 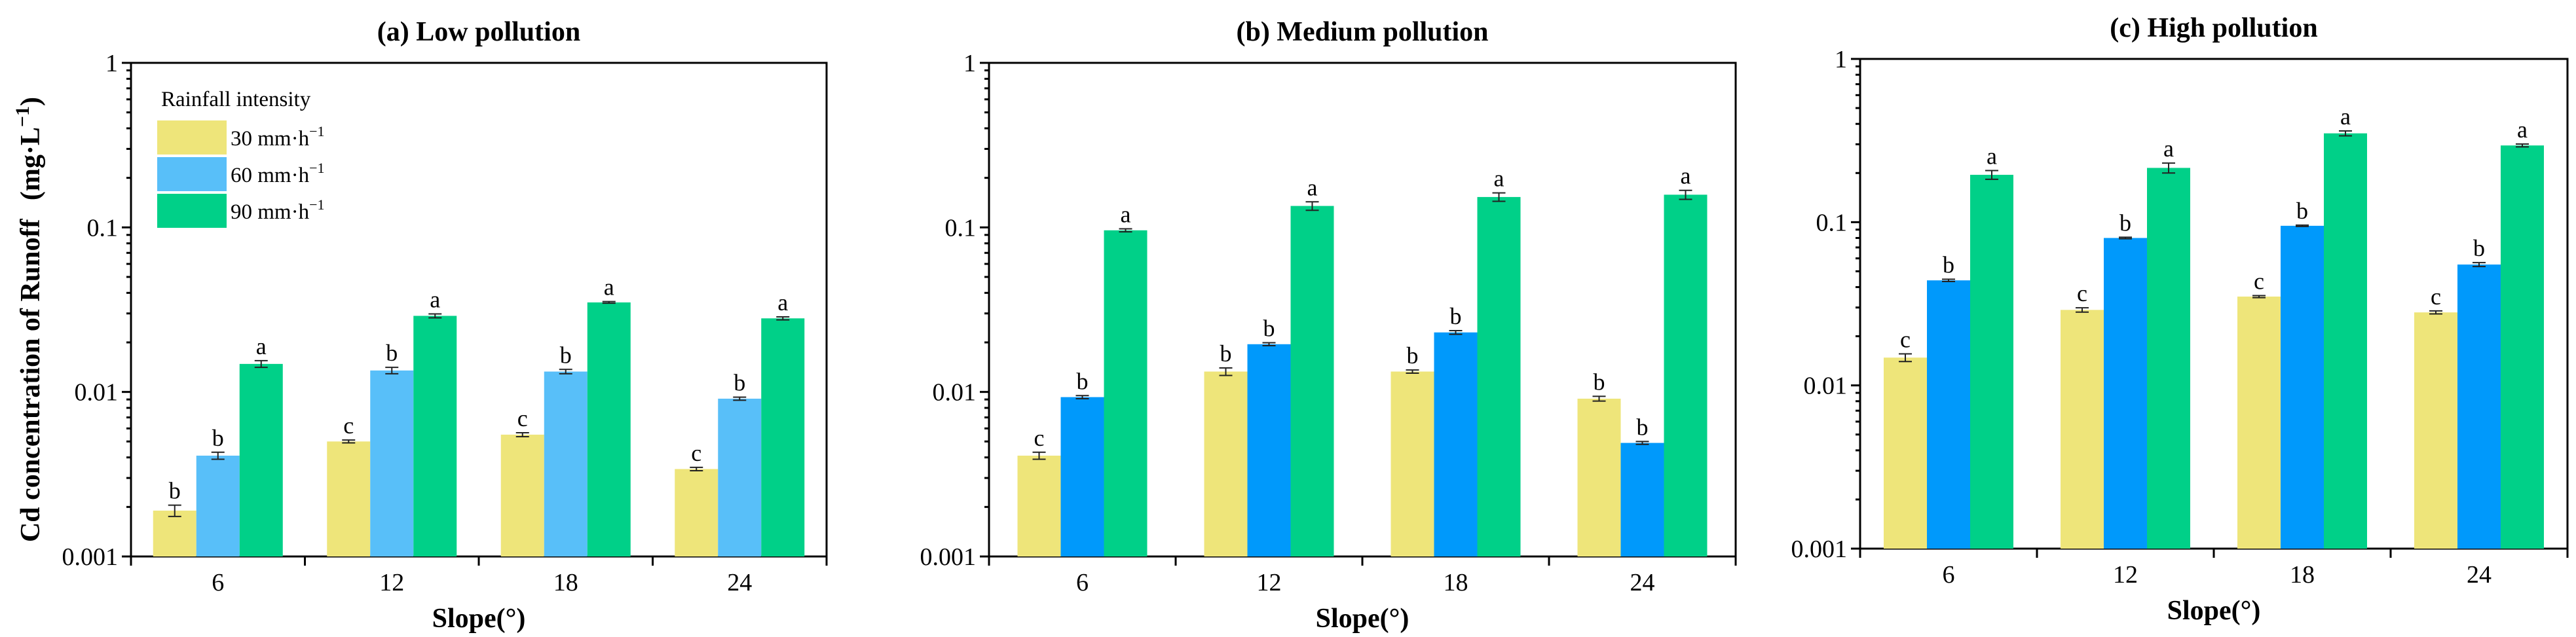 What do you see at coordinates (31, 101) in the screenshot?
I see `y-axis-label-unit-close: )` at bounding box center [31, 101].